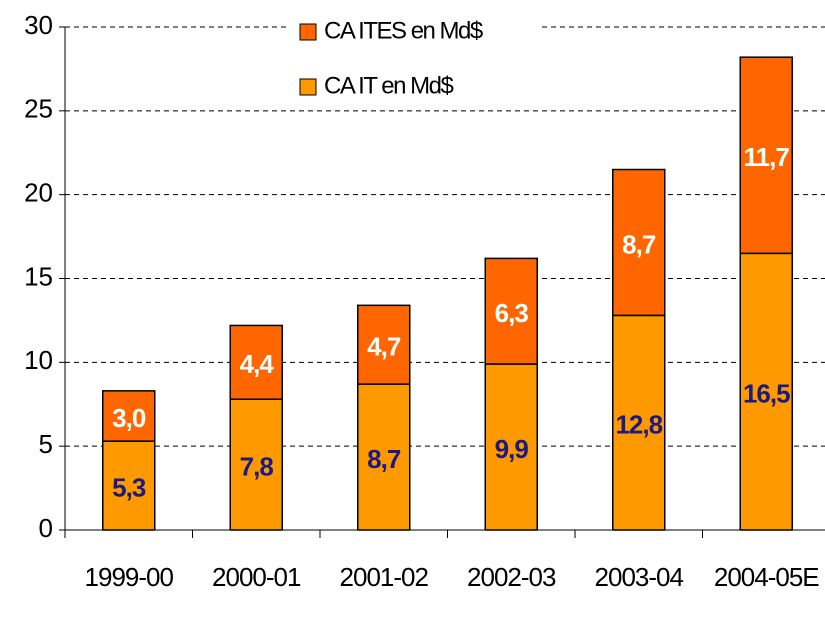  I want to click on x-tick-label: 2000-01, so click(256, 577).